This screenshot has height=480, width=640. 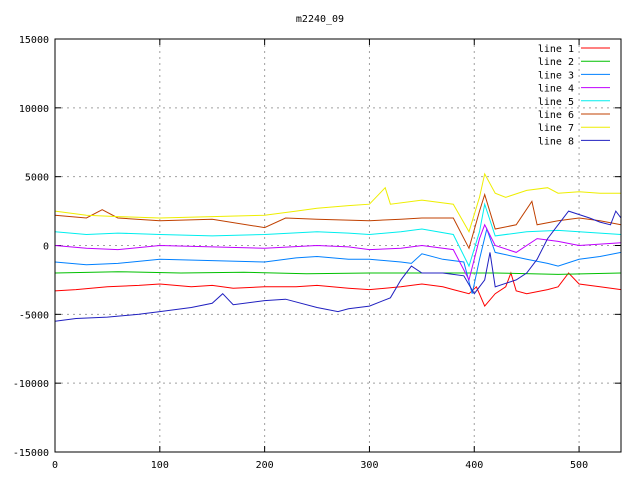 What do you see at coordinates (369, 465) in the screenshot?
I see `x-tick-label: 300` at bounding box center [369, 465].